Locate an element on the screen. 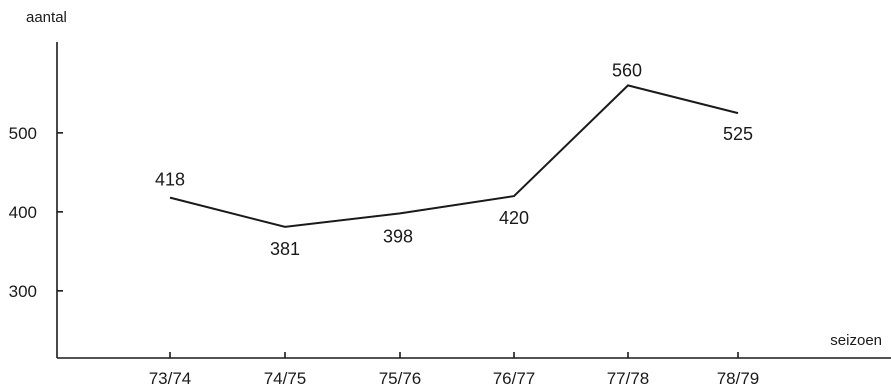 The width and height of the screenshot is (891, 388). x-axis-label: seizoen is located at coordinates (856, 340).